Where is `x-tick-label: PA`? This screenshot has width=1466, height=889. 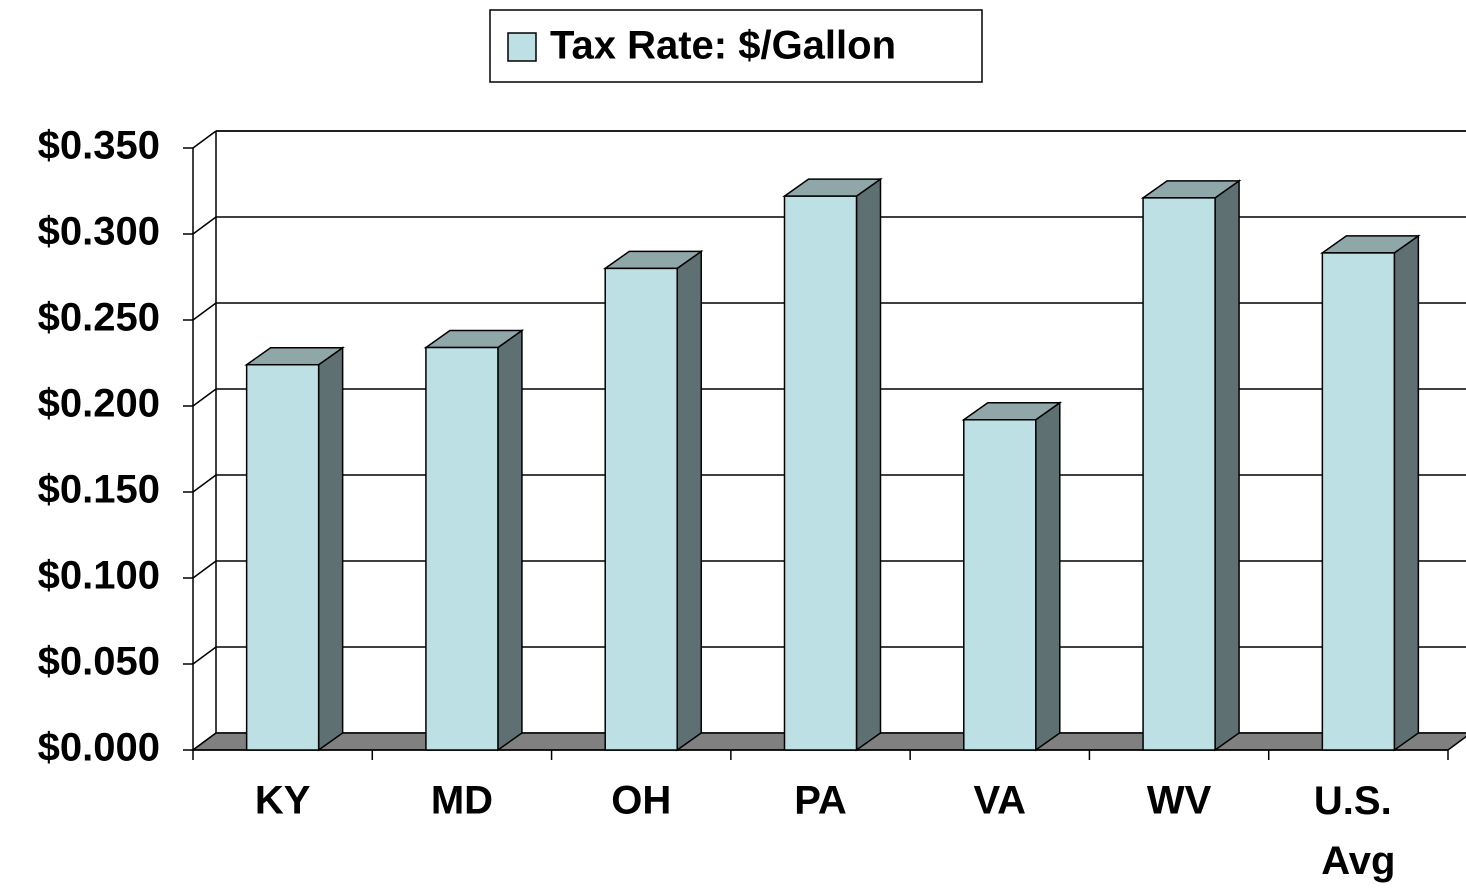
x-tick-label: PA is located at coordinates (820, 801).